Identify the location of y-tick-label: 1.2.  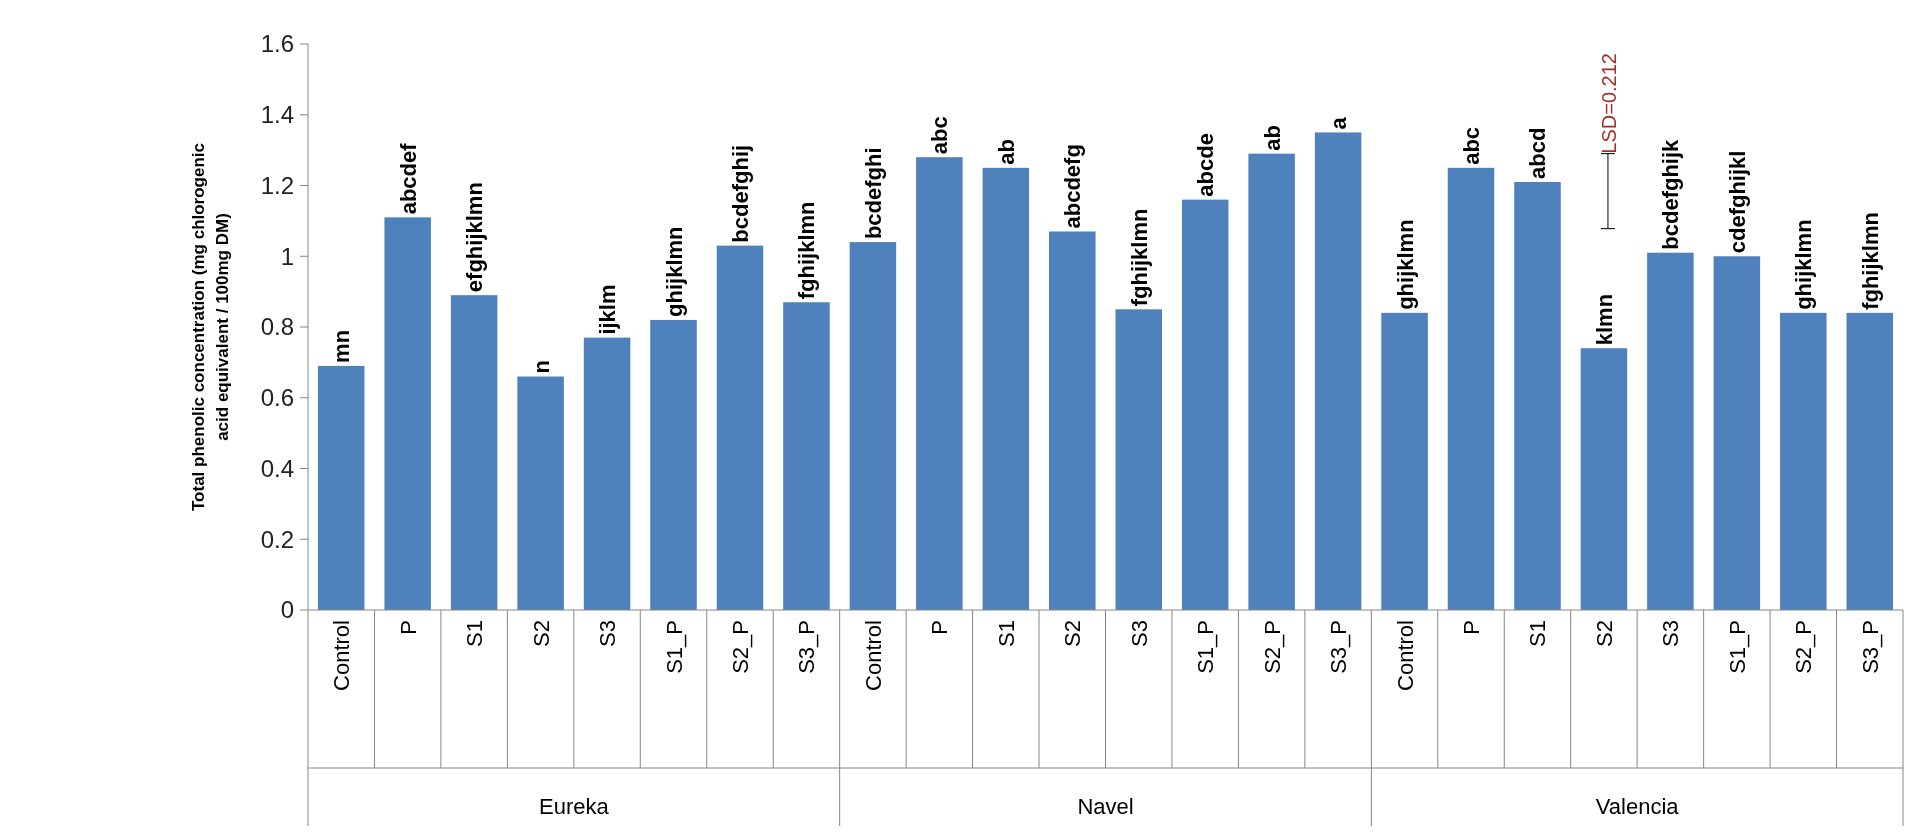
(277, 185).